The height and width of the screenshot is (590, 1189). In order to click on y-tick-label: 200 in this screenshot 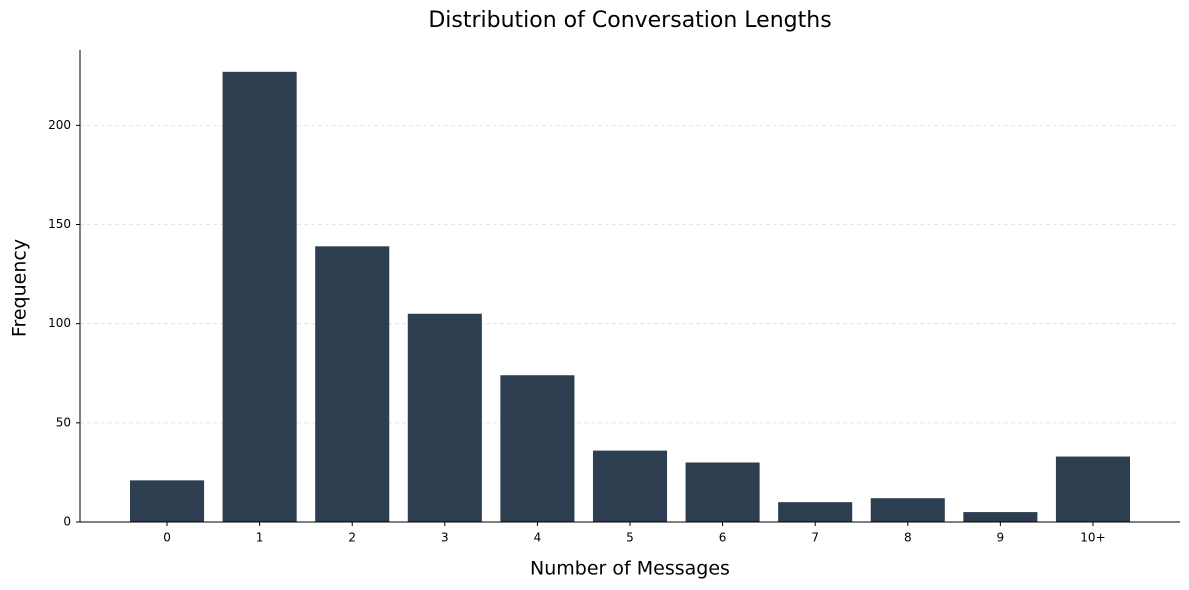, I will do `click(59, 125)`.